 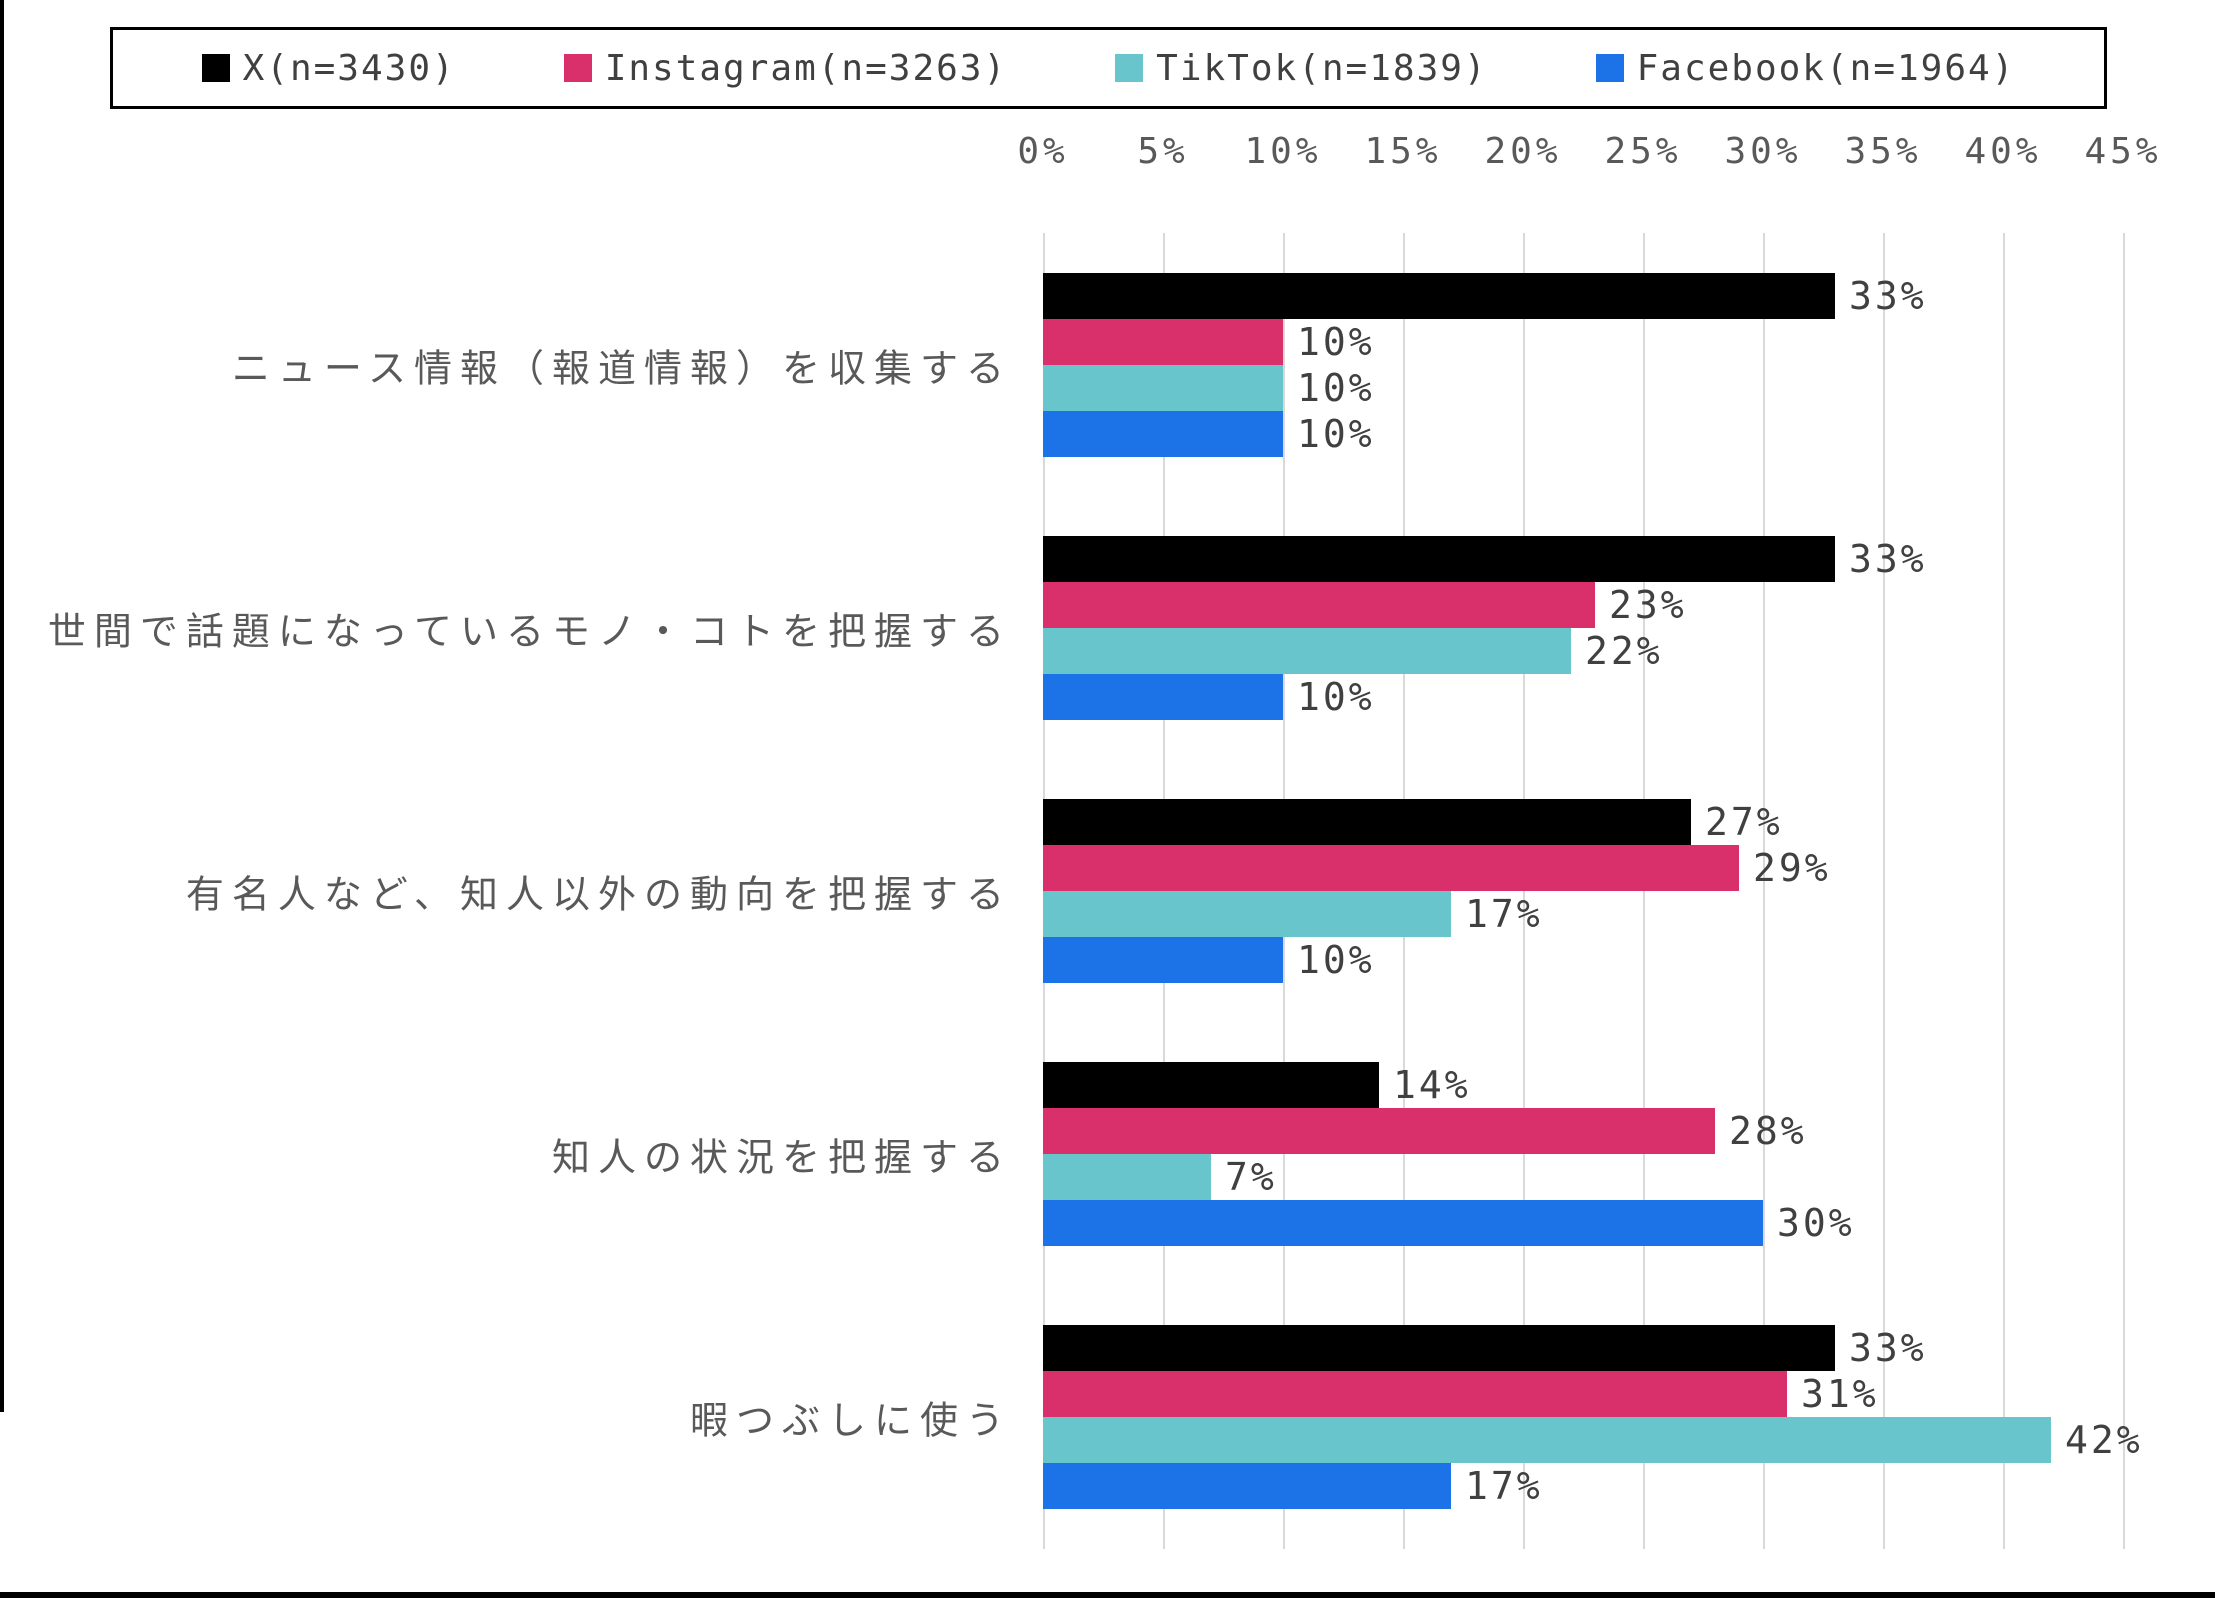 What do you see at coordinates (1883, 151) in the screenshot?
I see `x-axis-tick-label: 35%` at bounding box center [1883, 151].